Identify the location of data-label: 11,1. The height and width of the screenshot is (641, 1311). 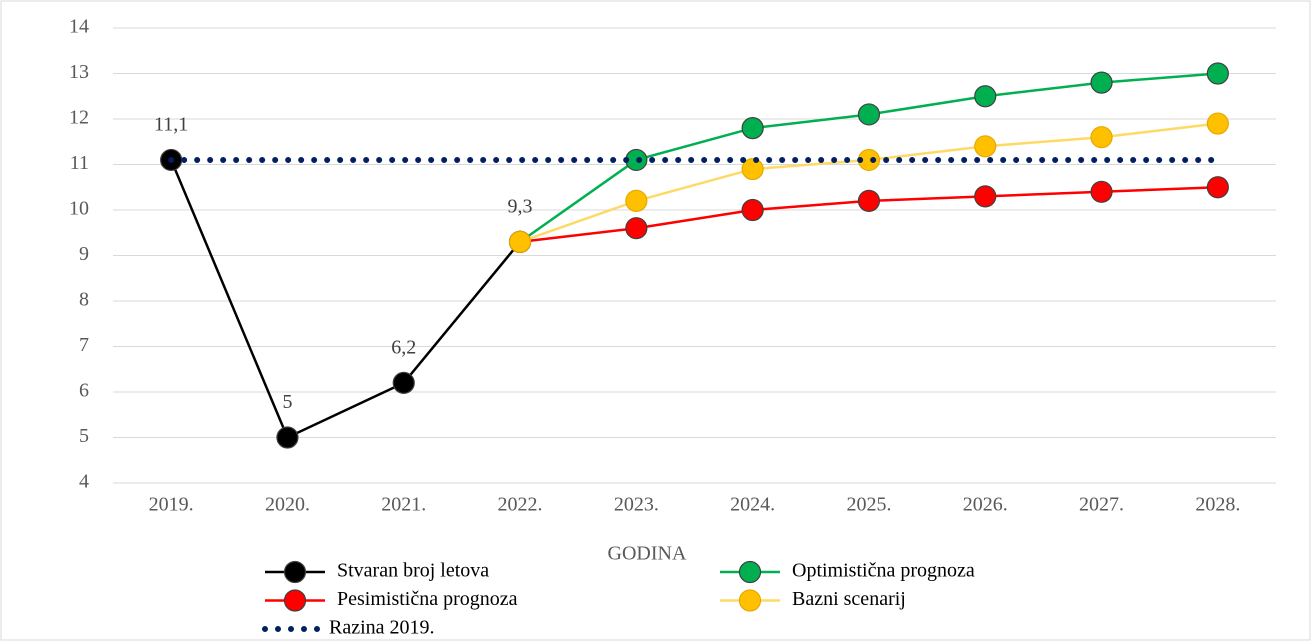
(171, 125).